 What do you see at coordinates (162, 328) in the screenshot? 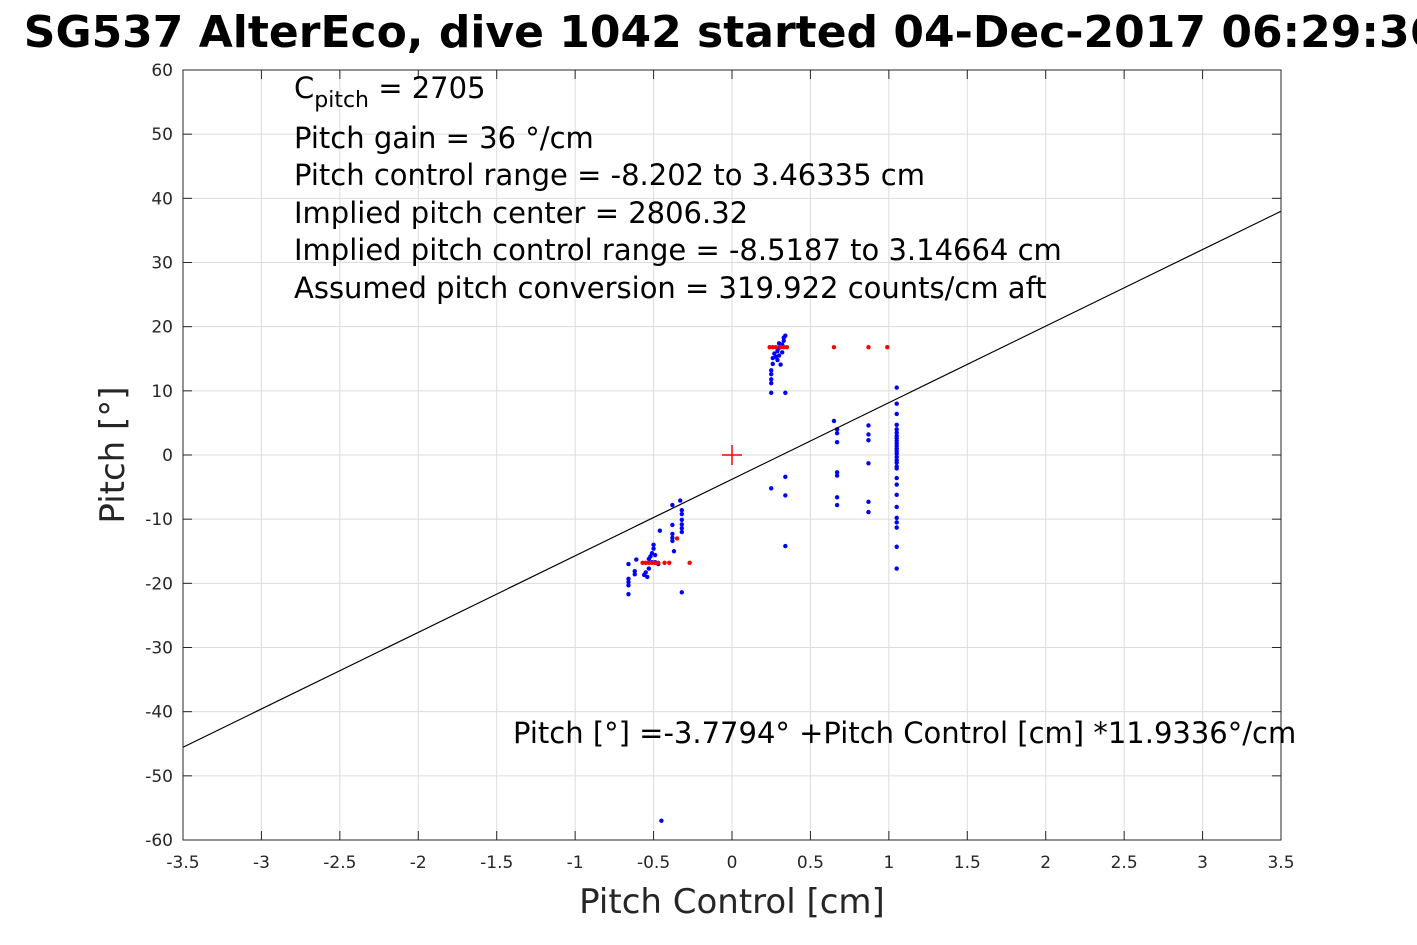
I see `y-tick-label: 20` at bounding box center [162, 328].